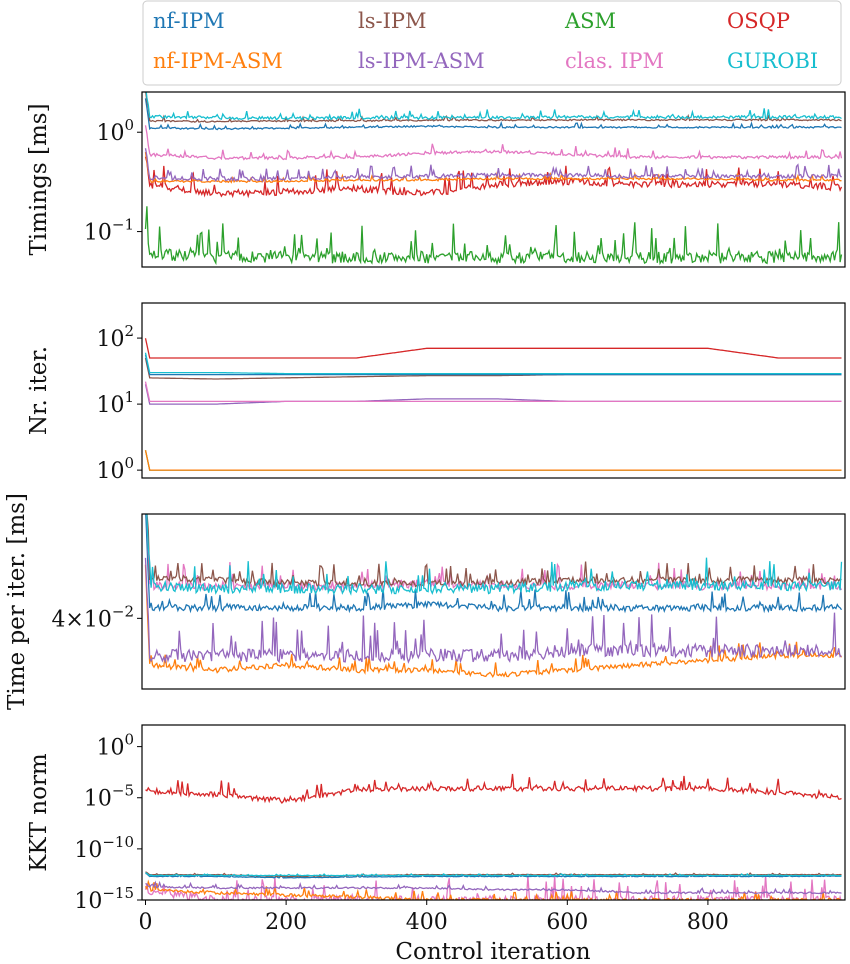 This screenshot has height=964, width=850. I want to click on y-axis-label: KKT norm, so click(39, 812).